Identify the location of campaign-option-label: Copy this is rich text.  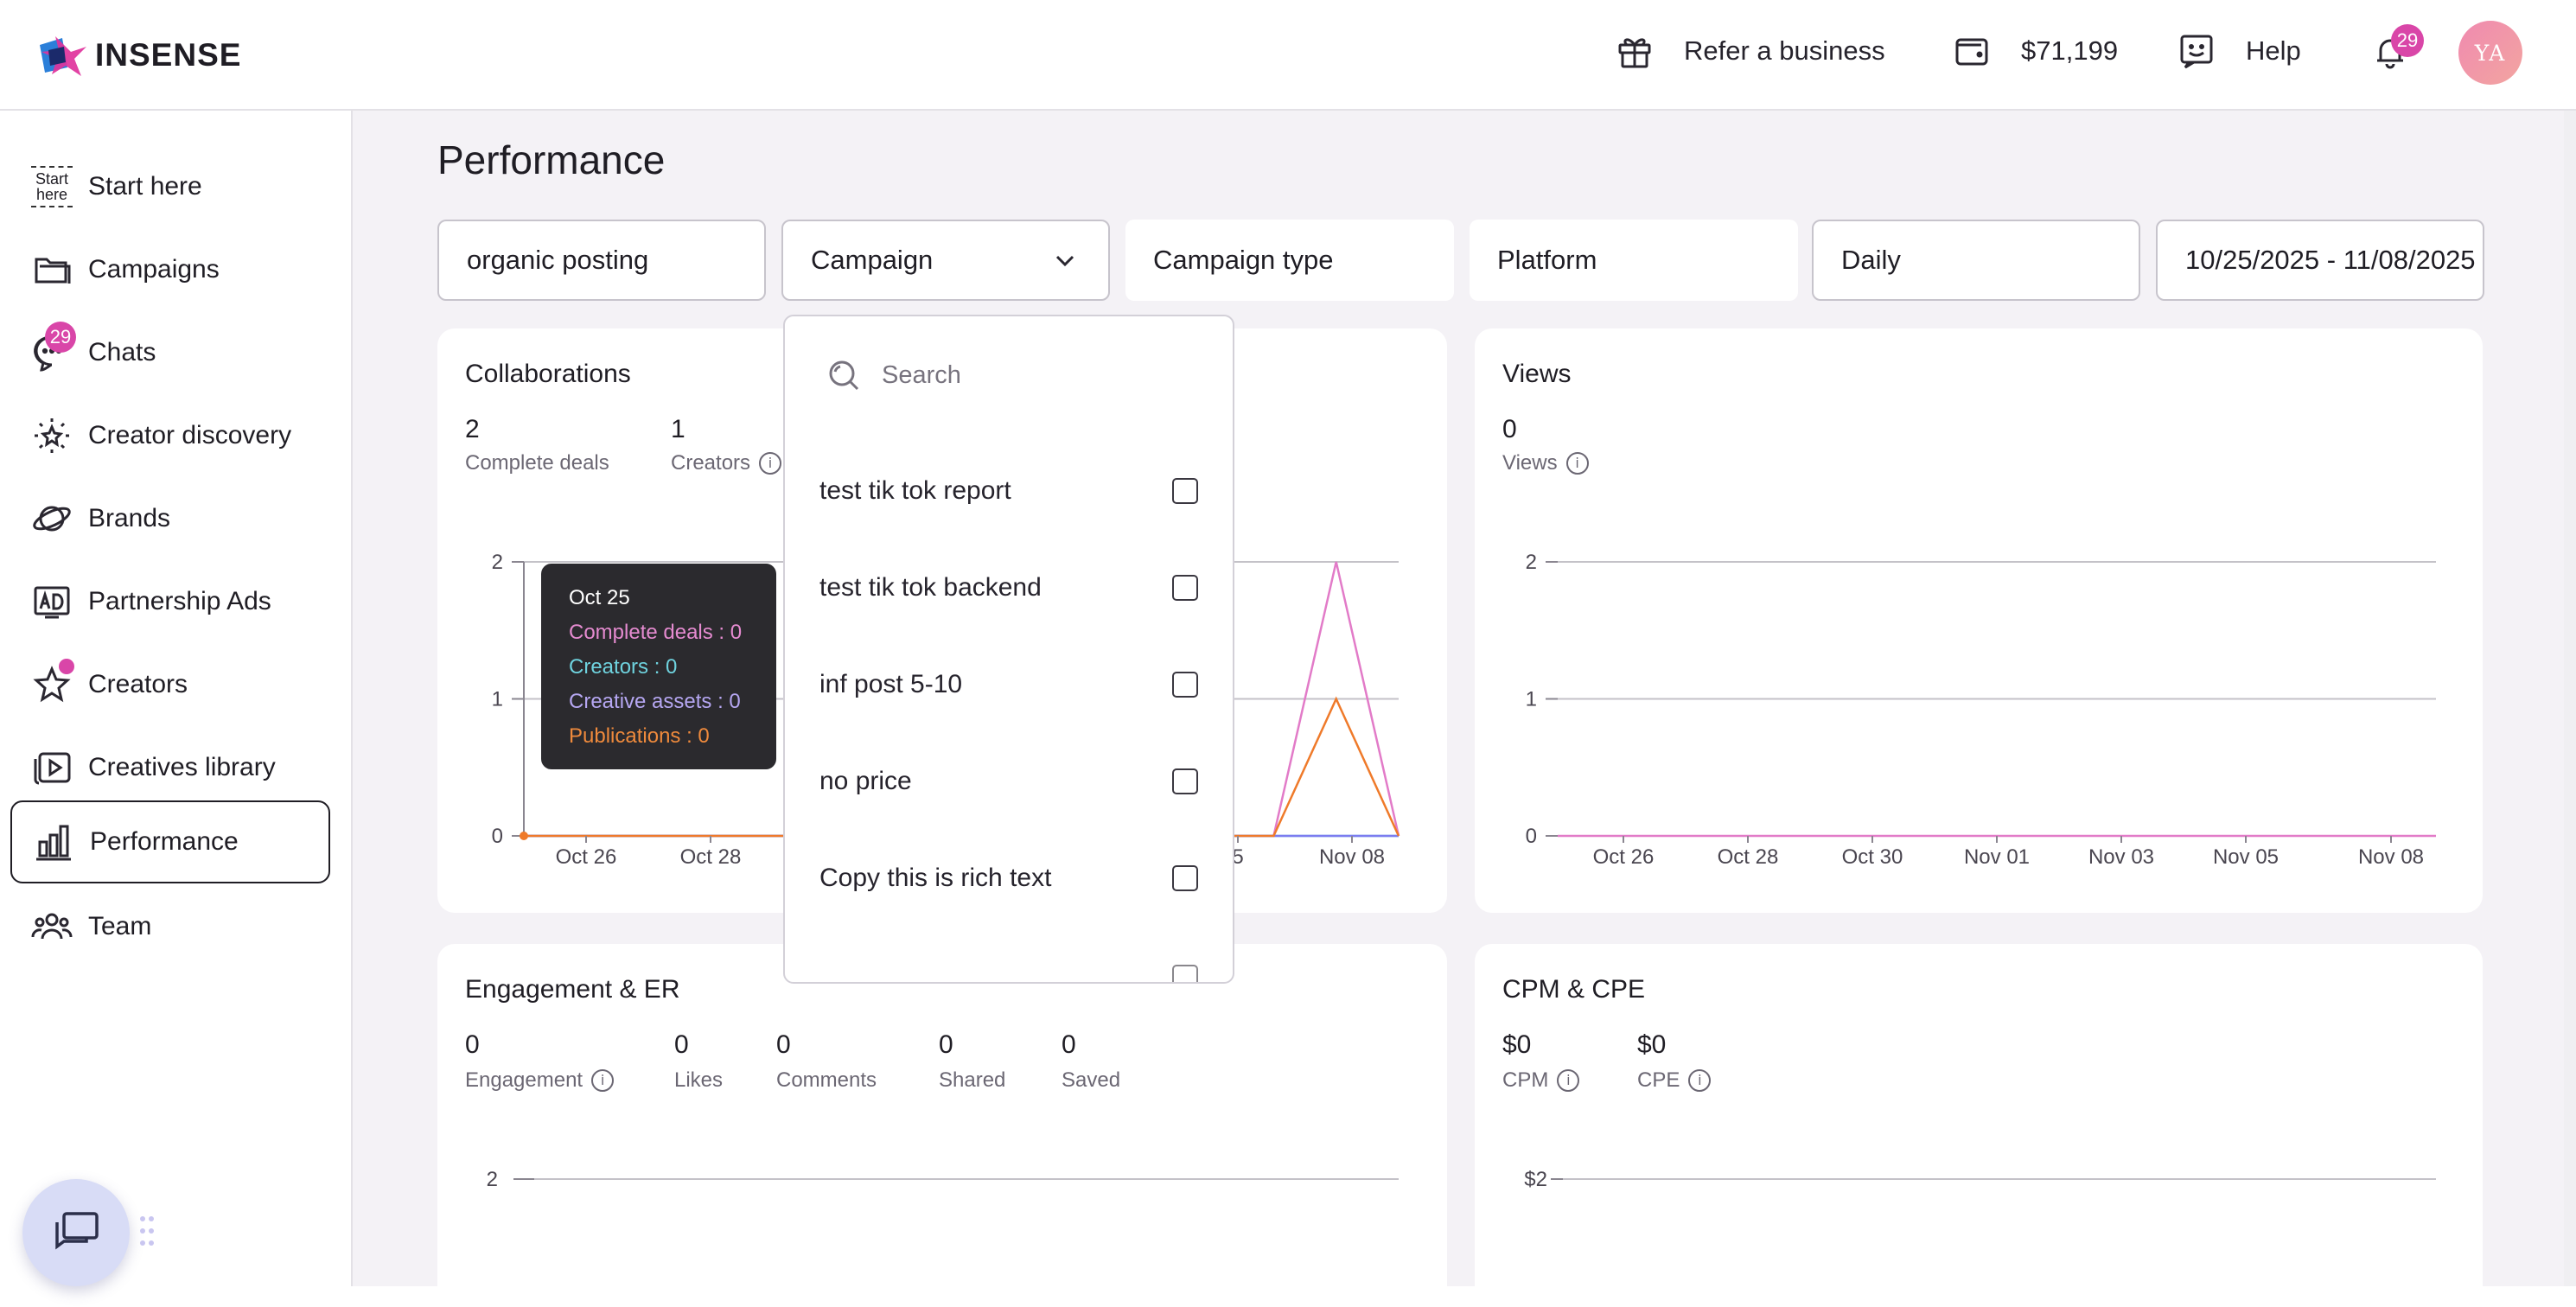
(935, 878).